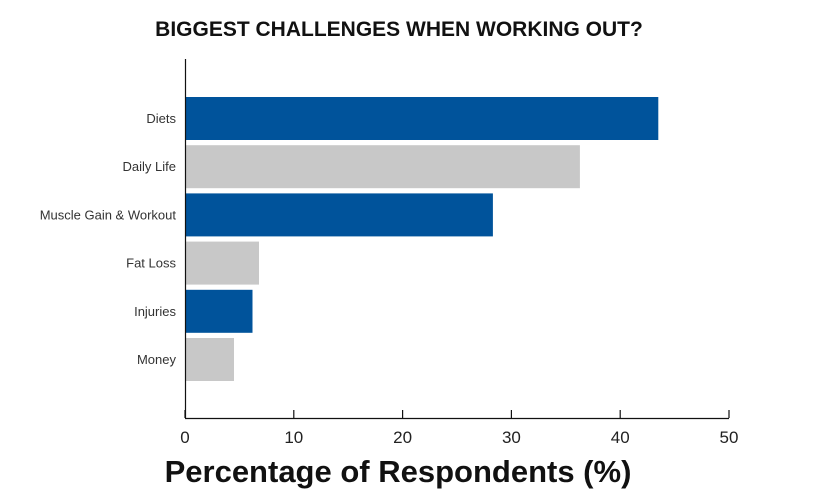 Image resolution: width=822 pixels, height=503 pixels. Describe the element at coordinates (729, 437) in the screenshot. I see `x-tick-label: 50` at that location.